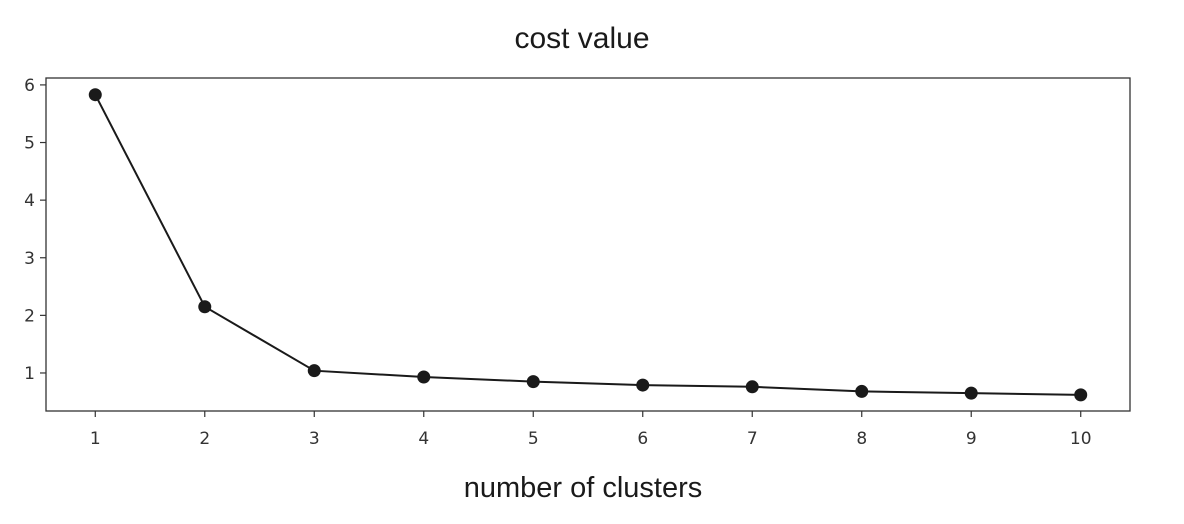 The image size is (1184, 524). What do you see at coordinates (533, 439) in the screenshot?
I see `x-tick-label: 5` at bounding box center [533, 439].